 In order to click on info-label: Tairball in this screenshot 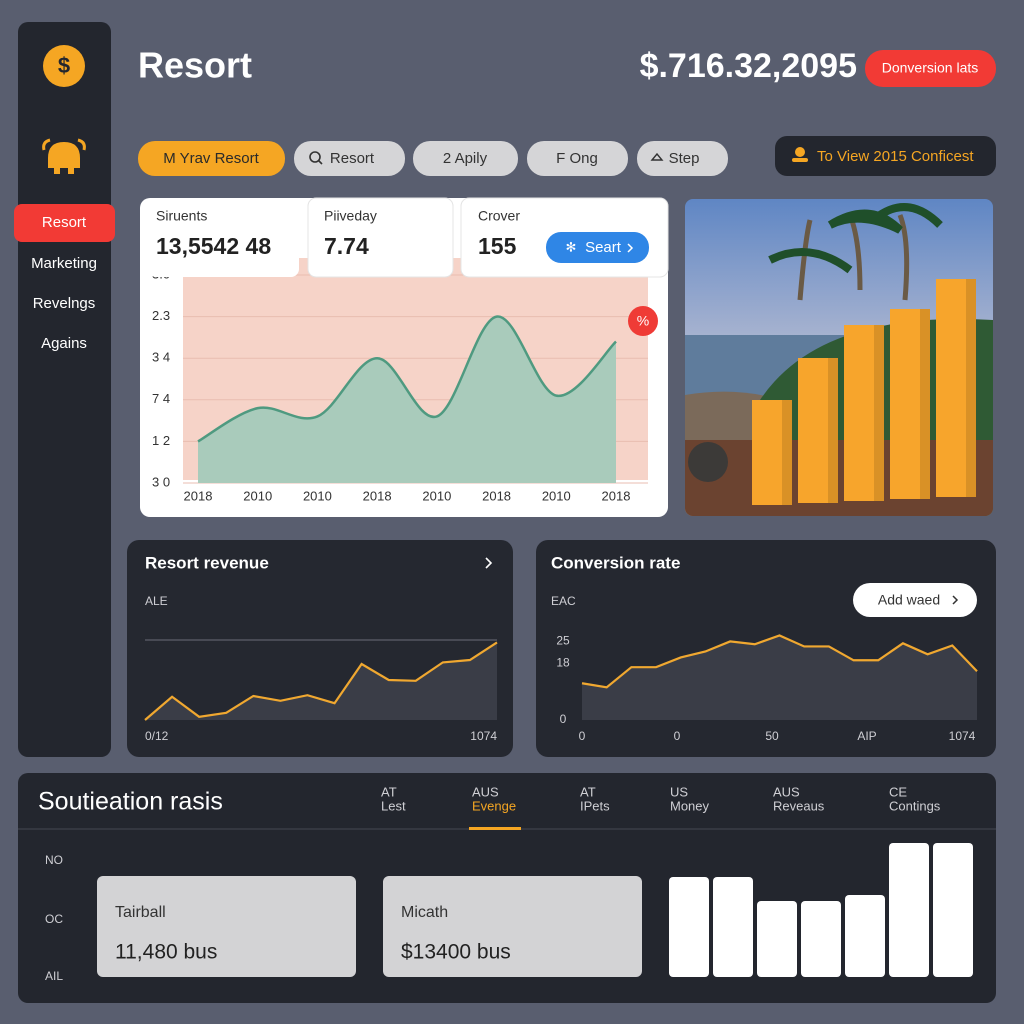, I will do `click(140, 912)`.